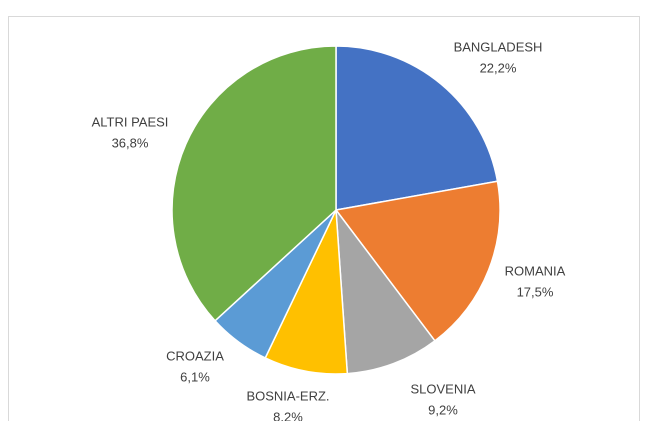 This screenshot has width=647, height=421. I want to click on slice-value-label: 6,1%, so click(195, 376).